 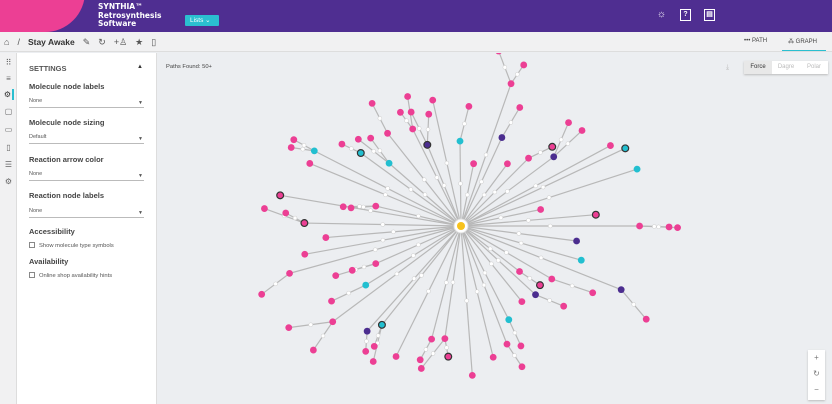 What do you see at coordinates (816, 373) in the screenshot?
I see `zoom-reset-button: ↻` at bounding box center [816, 373].